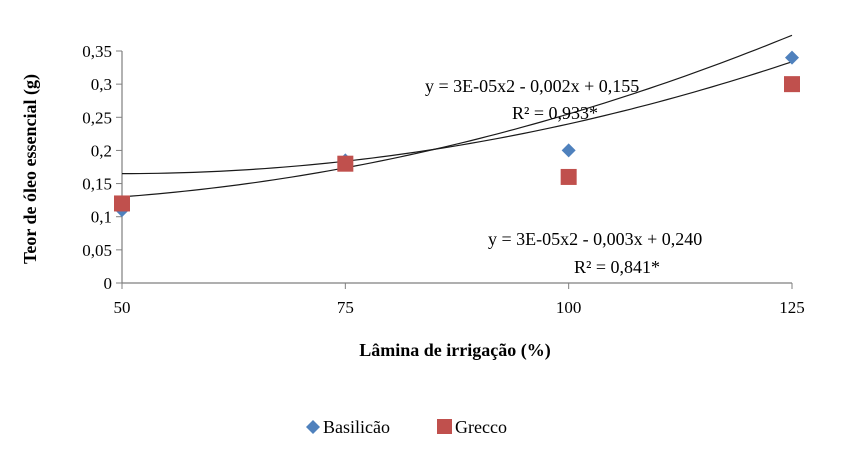 This screenshot has height=452, width=848. Describe the element at coordinates (356, 427) in the screenshot. I see `legend-label-basilicao: Basilicão` at that location.